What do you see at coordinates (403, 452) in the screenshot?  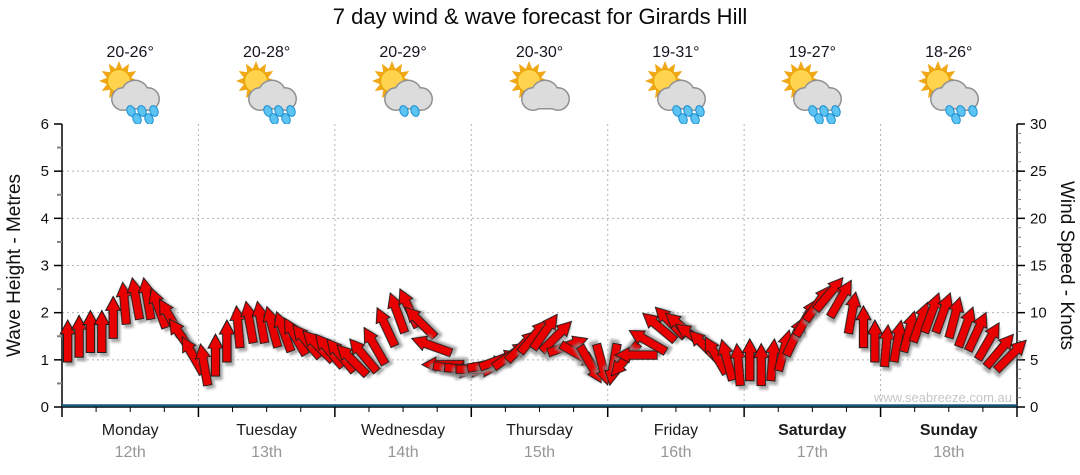 I see `day-date-label: 14th` at bounding box center [403, 452].